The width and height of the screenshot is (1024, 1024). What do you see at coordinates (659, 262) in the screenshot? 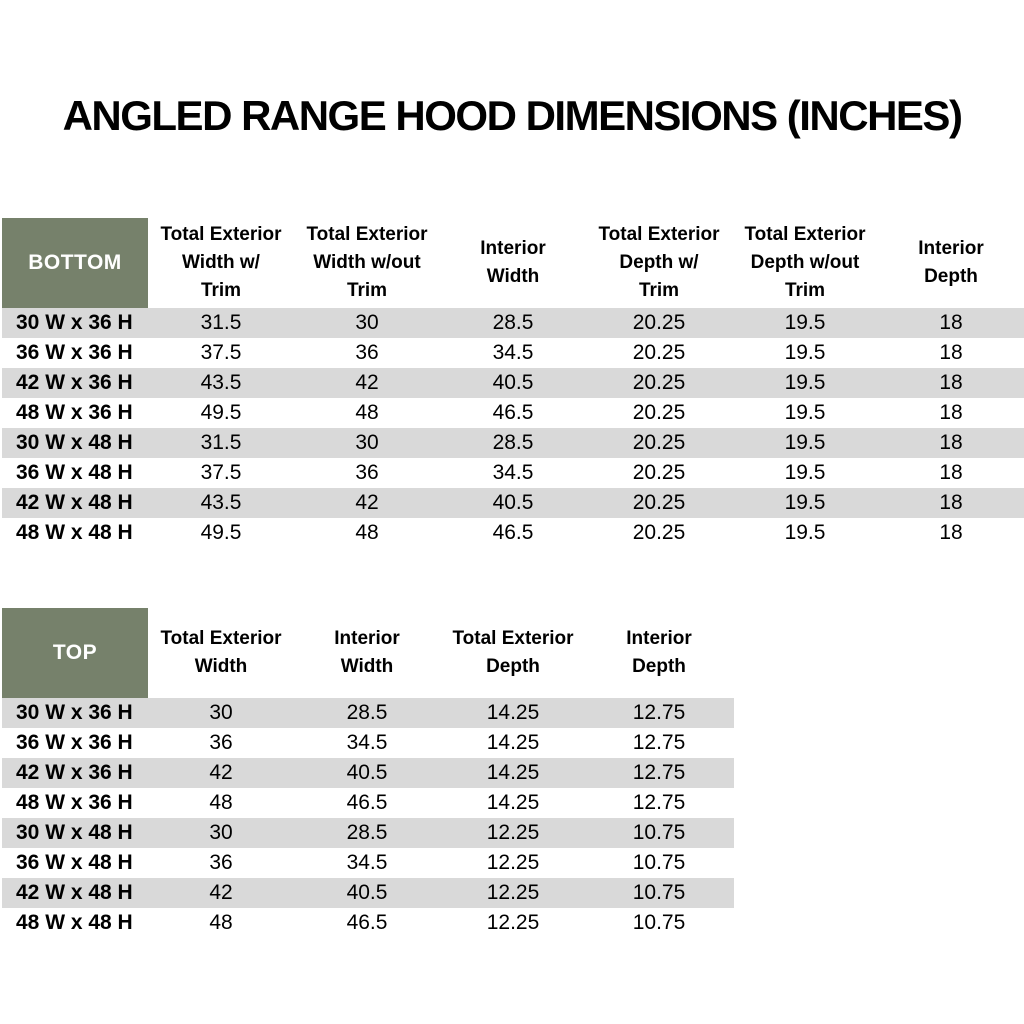
I see `column-header: Total Exterior Depth w/ Trim` at bounding box center [659, 262].